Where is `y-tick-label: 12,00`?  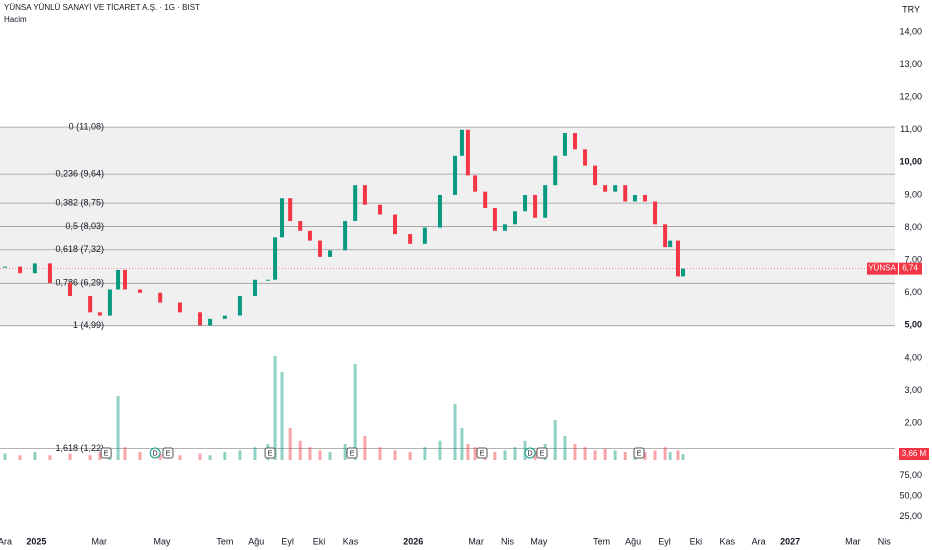
y-tick-label: 12,00 is located at coordinates (910, 97).